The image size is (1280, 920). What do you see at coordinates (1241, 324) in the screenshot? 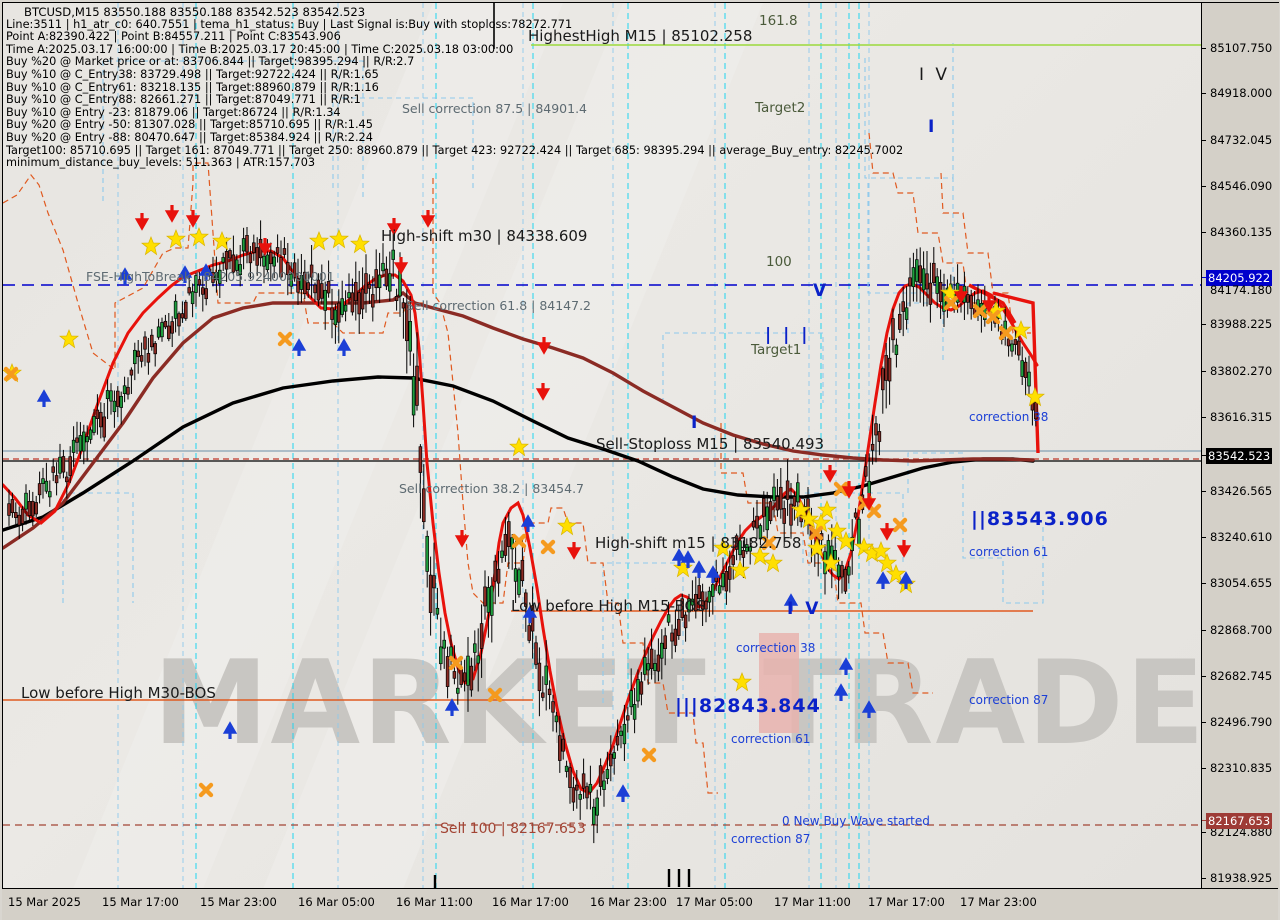
I see `price-tick-label: 83988.225` at bounding box center [1241, 324].